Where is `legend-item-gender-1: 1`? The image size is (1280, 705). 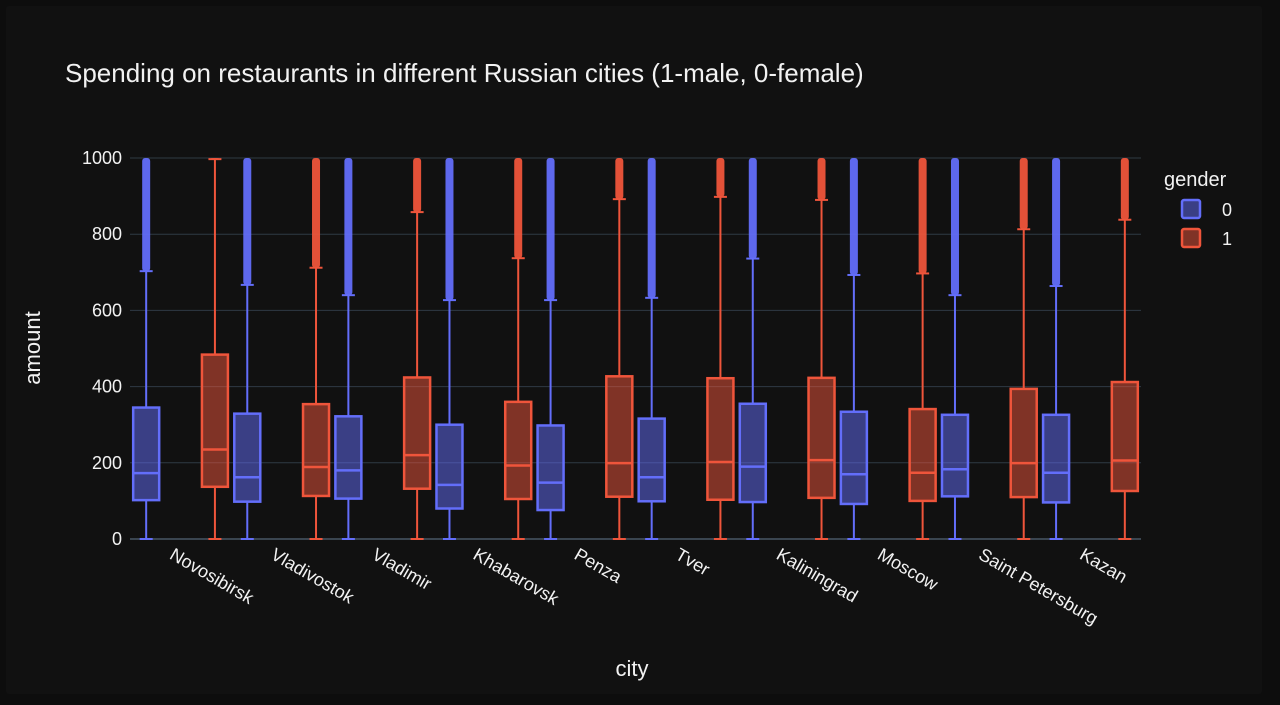
legend-item-gender-1: 1 is located at coordinates (1206, 238).